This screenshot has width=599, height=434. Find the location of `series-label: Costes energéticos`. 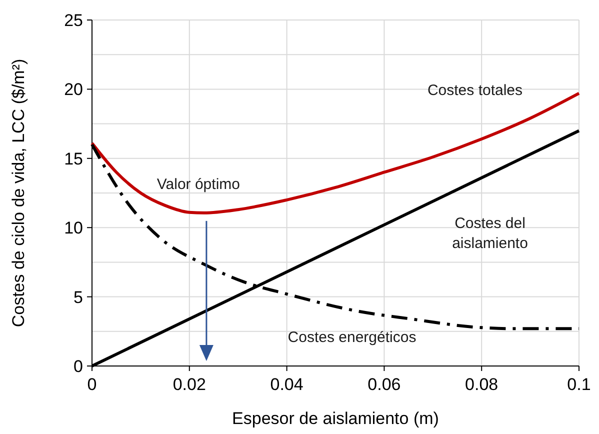

series-label: Costes energéticos is located at coordinates (352, 337).